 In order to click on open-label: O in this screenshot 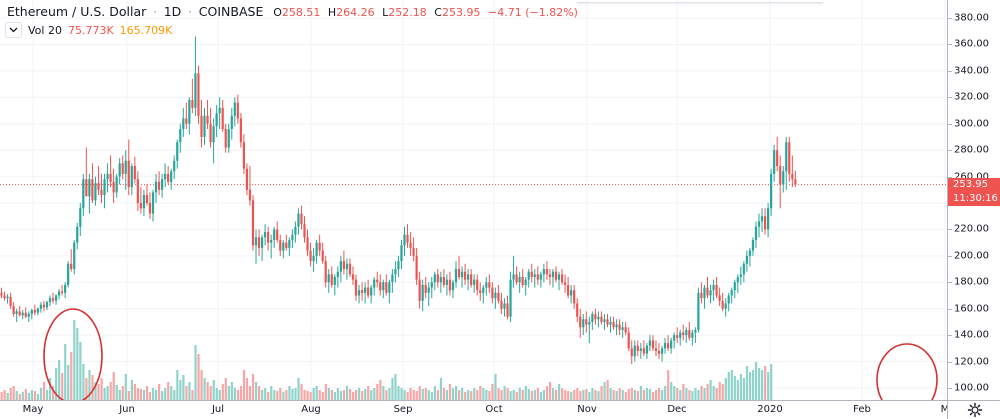, I will do `click(277, 12)`.